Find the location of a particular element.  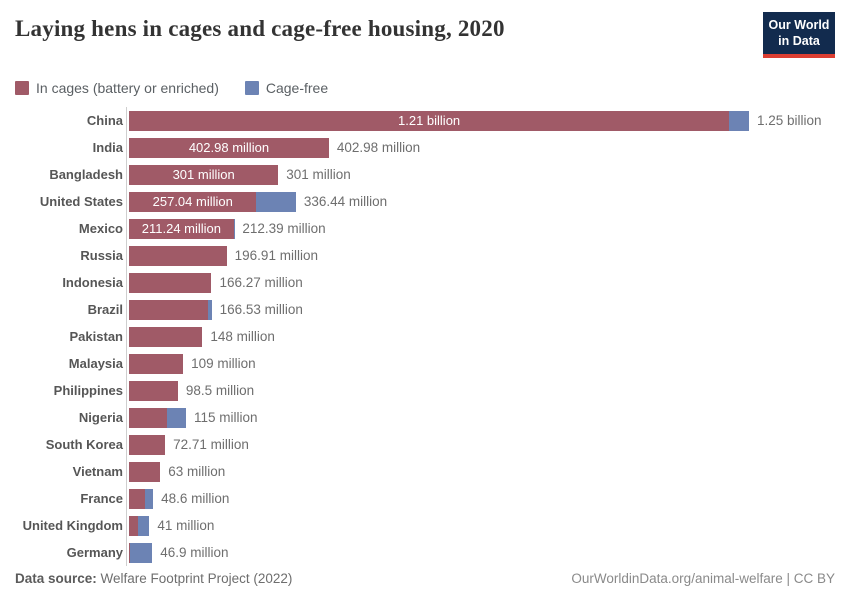

bar-inside-label: 211.24 million is located at coordinates (181, 229).